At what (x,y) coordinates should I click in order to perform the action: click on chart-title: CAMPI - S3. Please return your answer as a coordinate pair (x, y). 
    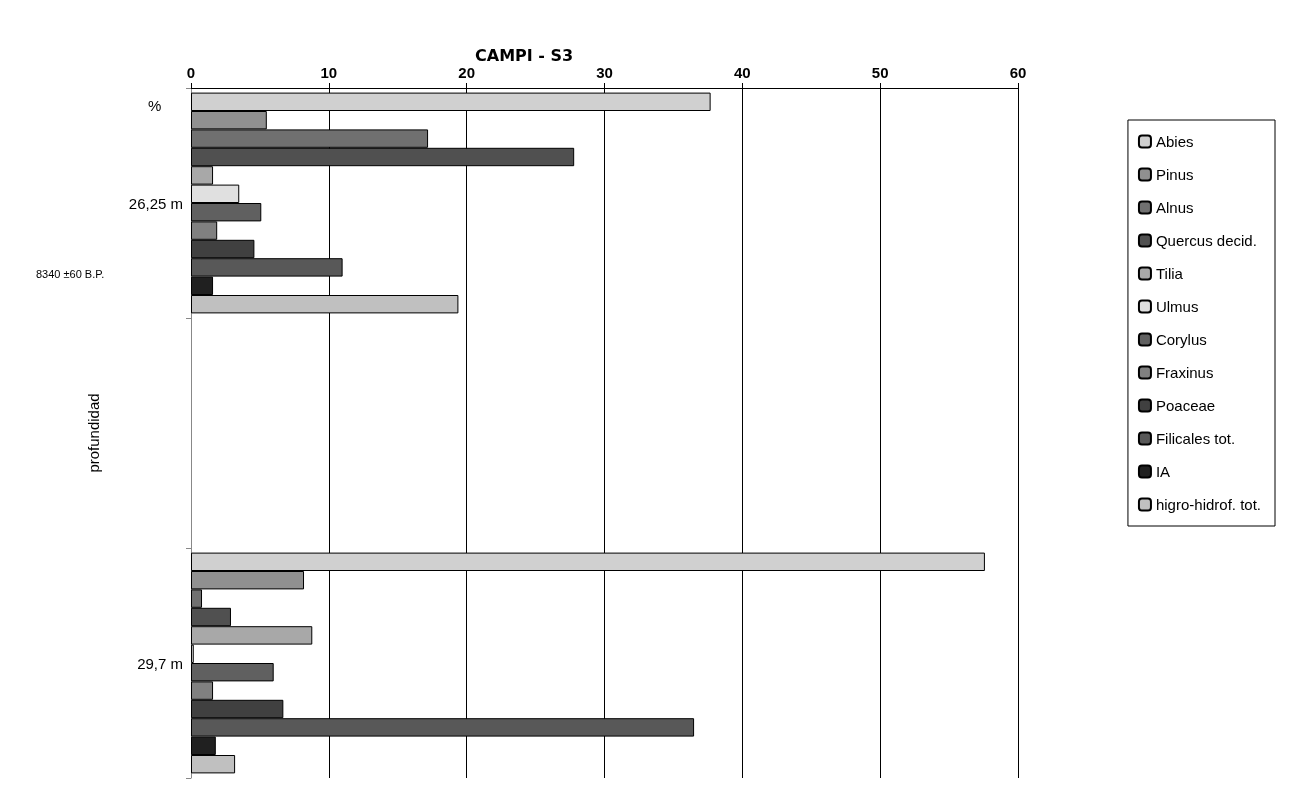
    Looking at the image, I should click on (524, 55).